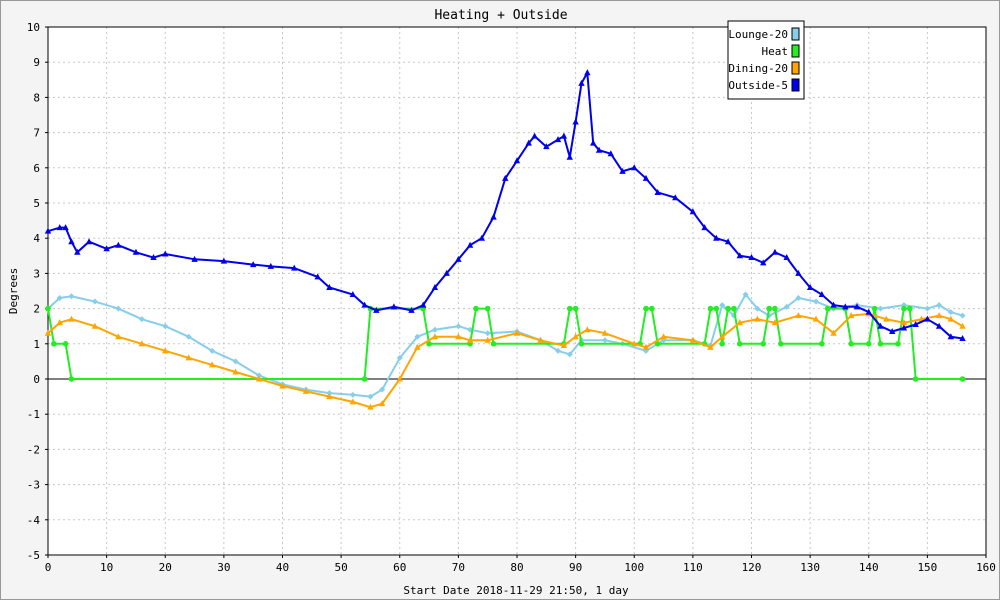 This screenshot has height=601, width=1000. What do you see at coordinates (282, 567) in the screenshot?
I see `x-tick-label: 40` at bounding box center [282, 567].